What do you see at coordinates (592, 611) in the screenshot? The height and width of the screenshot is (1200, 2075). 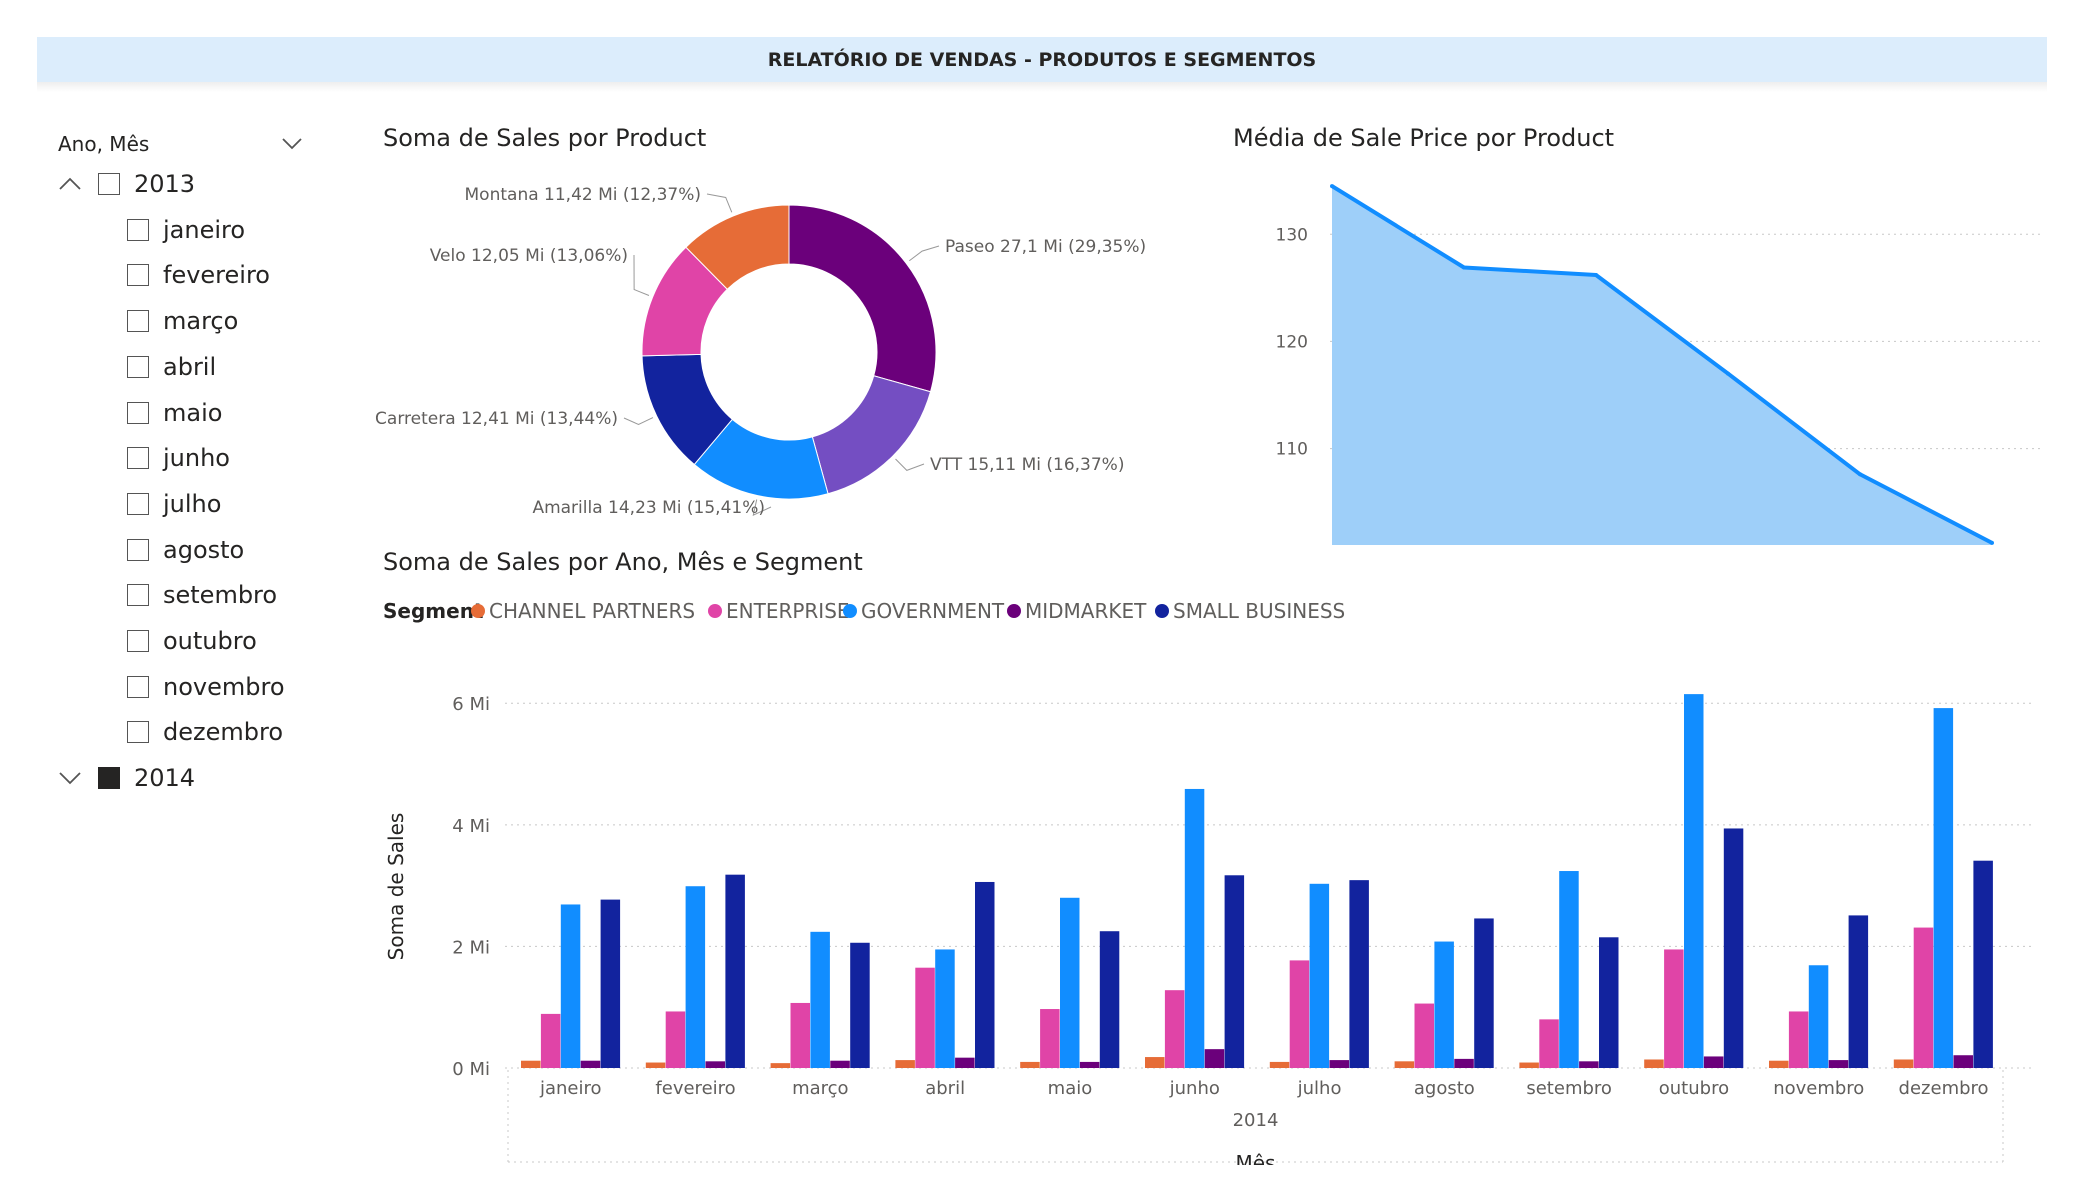 I see `legend-item-channel-partners: CHANNEL PARTNERS` at bounding box center [592, 611].